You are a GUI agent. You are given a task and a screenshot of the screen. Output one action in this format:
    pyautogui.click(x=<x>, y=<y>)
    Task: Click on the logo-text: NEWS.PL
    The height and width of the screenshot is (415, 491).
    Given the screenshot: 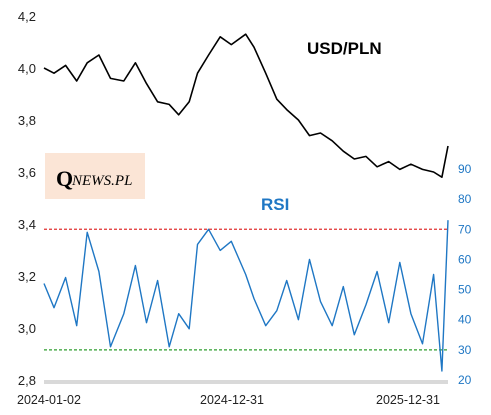 What is the action you would take?
    pyautogui.click(x=101, y=181)
    